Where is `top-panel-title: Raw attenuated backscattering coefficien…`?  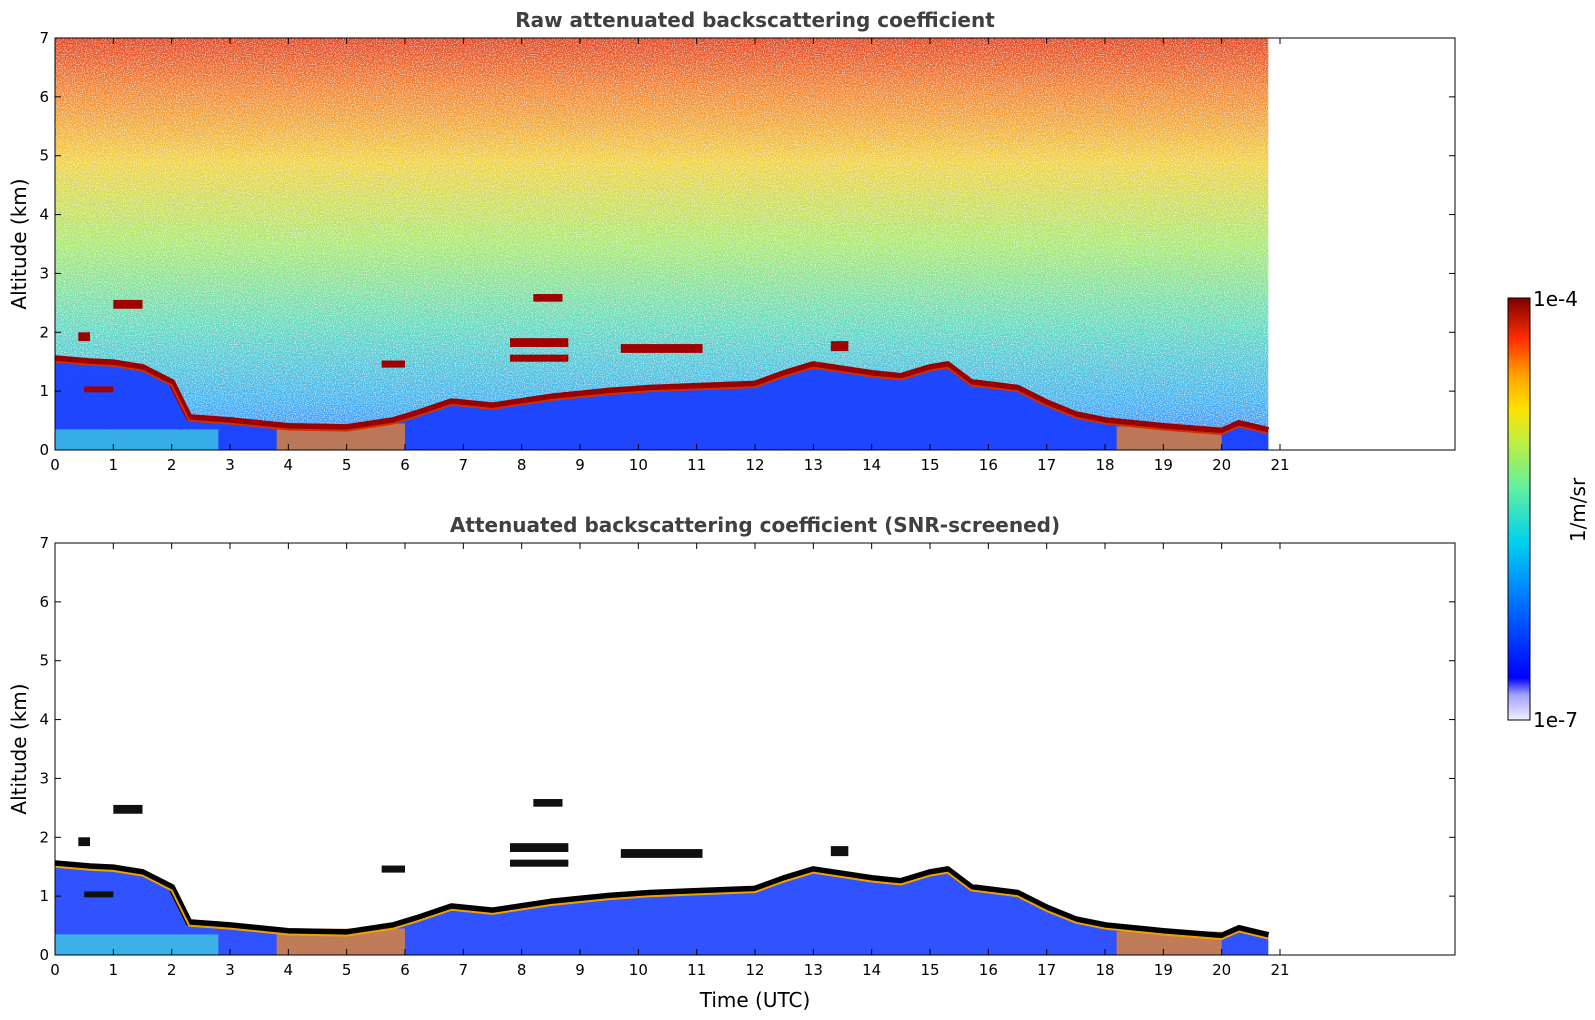 top-panel-title: Raw attenuated backscattering coefficien… is located at coordinates (755, 20).